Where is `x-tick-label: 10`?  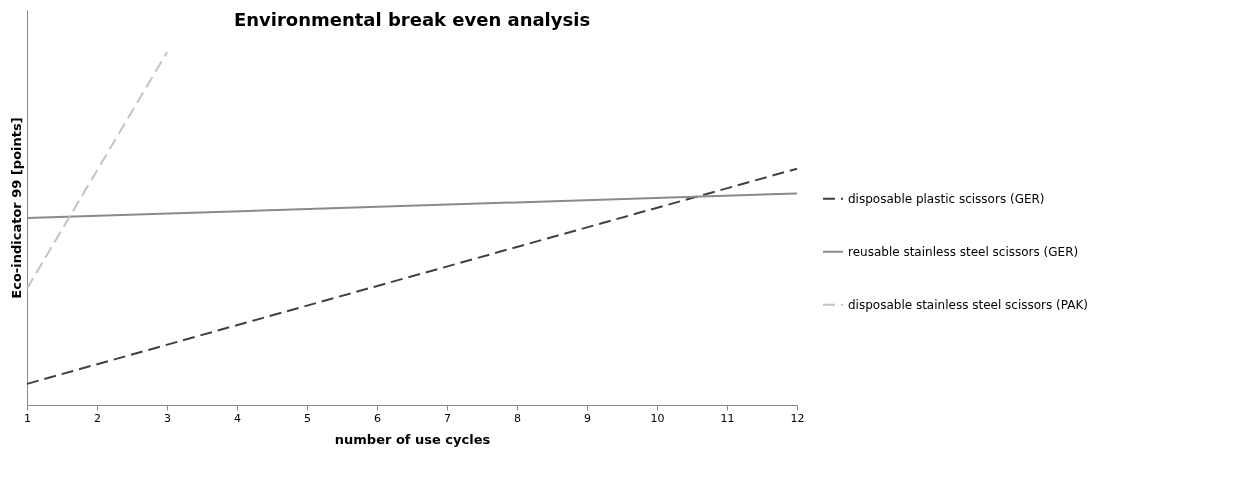
x-tick-label: 10 is located at coordinates (657, 418).